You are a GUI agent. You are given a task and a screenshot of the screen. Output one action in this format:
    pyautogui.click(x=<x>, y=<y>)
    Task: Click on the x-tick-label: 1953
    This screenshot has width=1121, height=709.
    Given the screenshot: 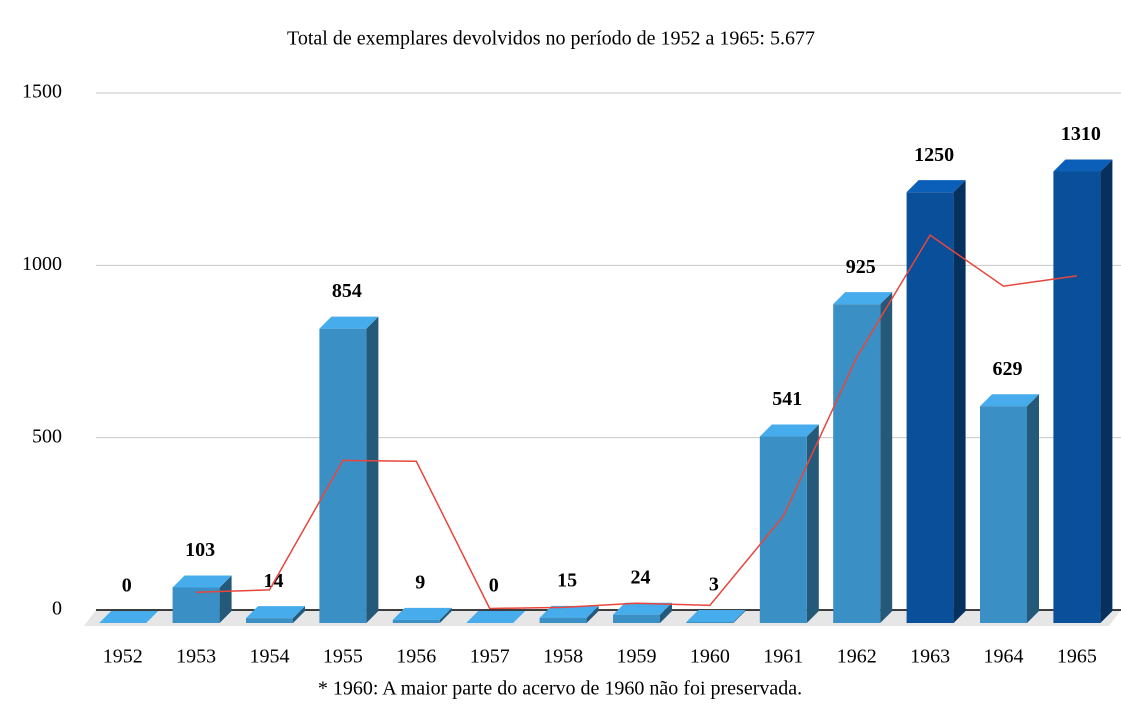 What is the action you would take?
    pyautogui.click(x=196, y=657)
    